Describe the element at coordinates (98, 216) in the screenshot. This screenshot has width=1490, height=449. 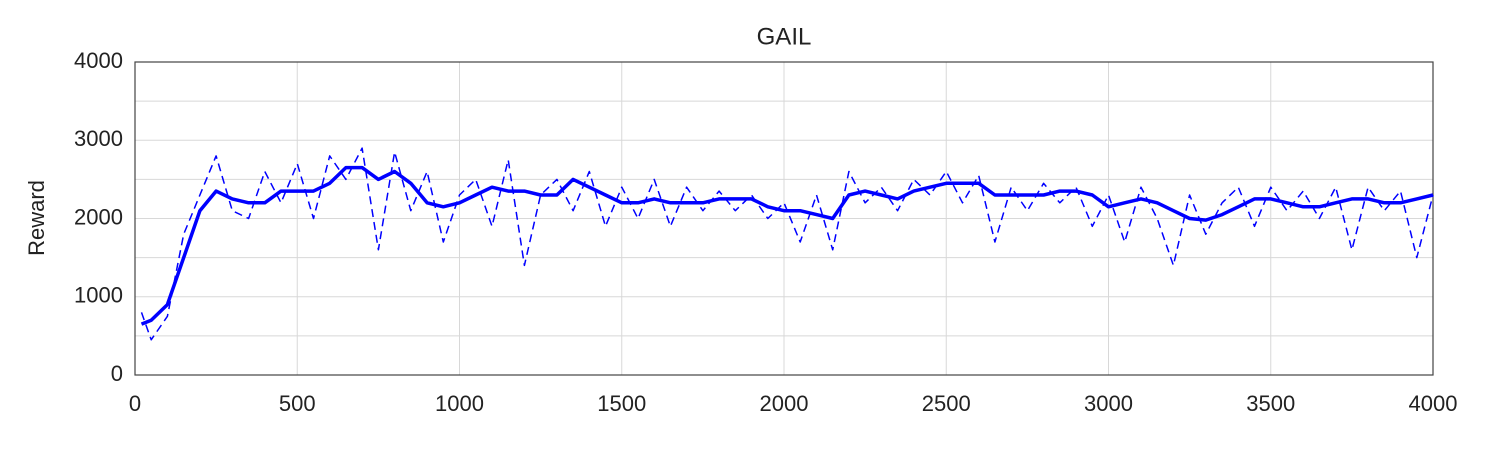
I see `y-tick-label: 2000` at that location.